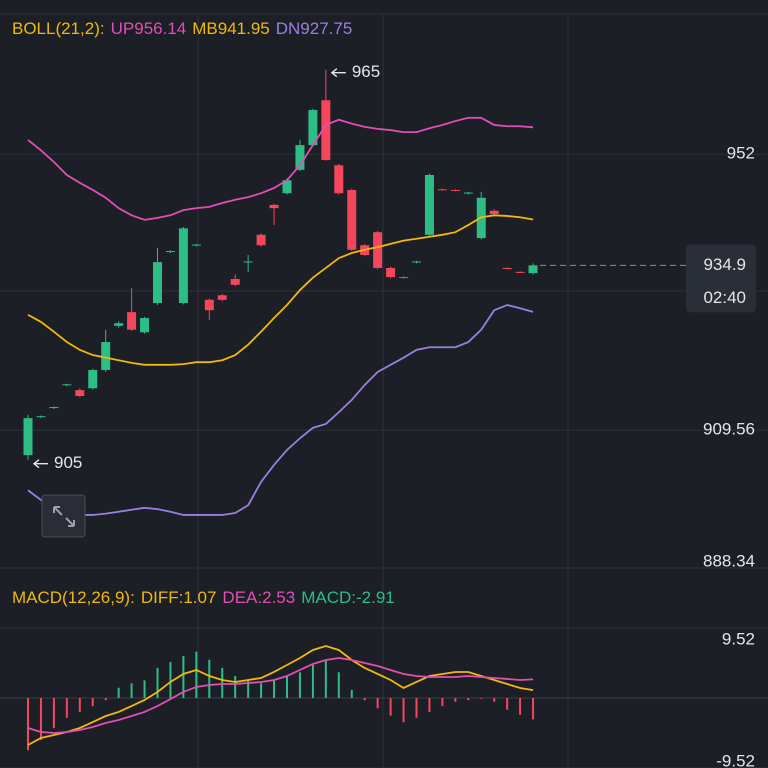  What do you see at coordinates (375, 597) in the screenshot?
I see `legend-value: -2.91` at bounding box center [375, 597].